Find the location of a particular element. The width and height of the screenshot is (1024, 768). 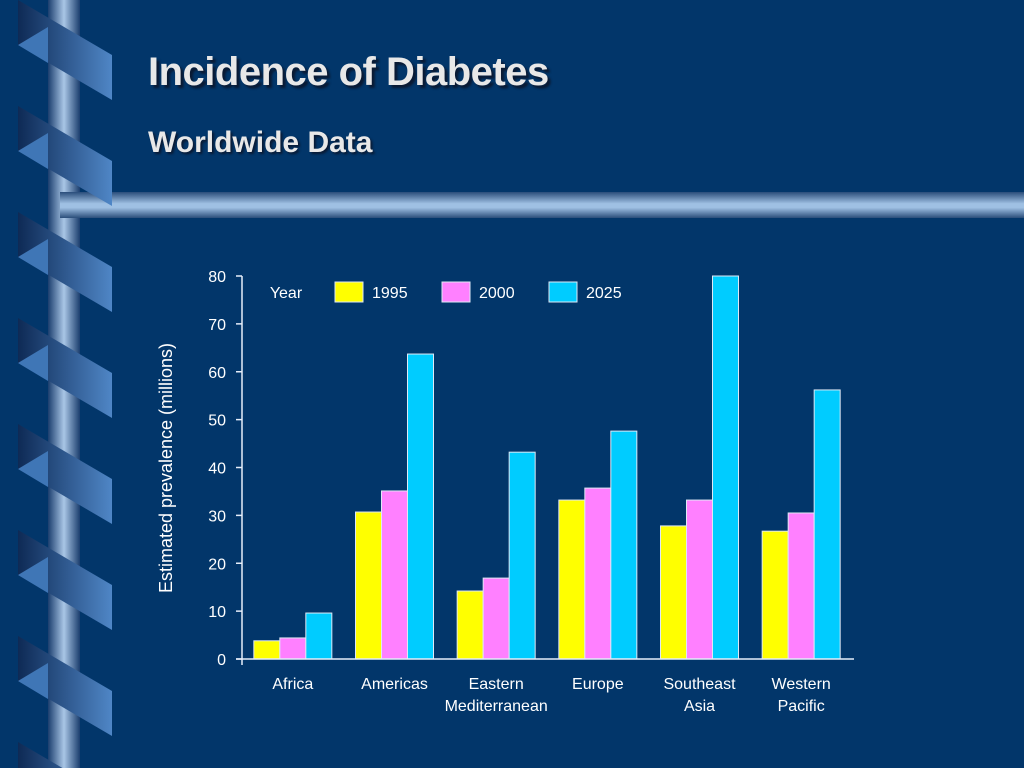

y-tick-label: 50 is located at coordinates (217, 421).